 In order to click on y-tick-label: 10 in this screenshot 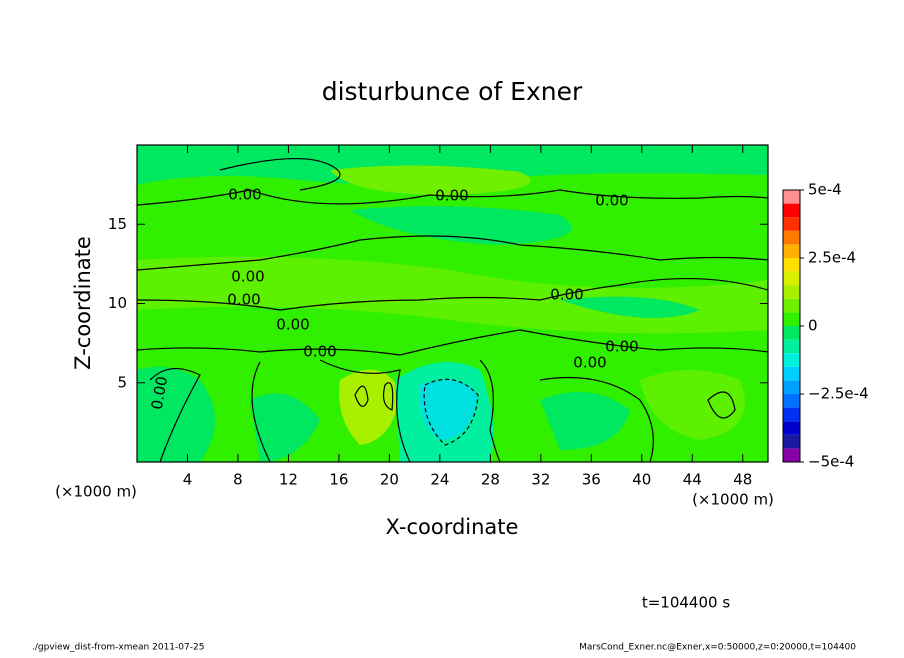, I will do `click(117, 303)`.